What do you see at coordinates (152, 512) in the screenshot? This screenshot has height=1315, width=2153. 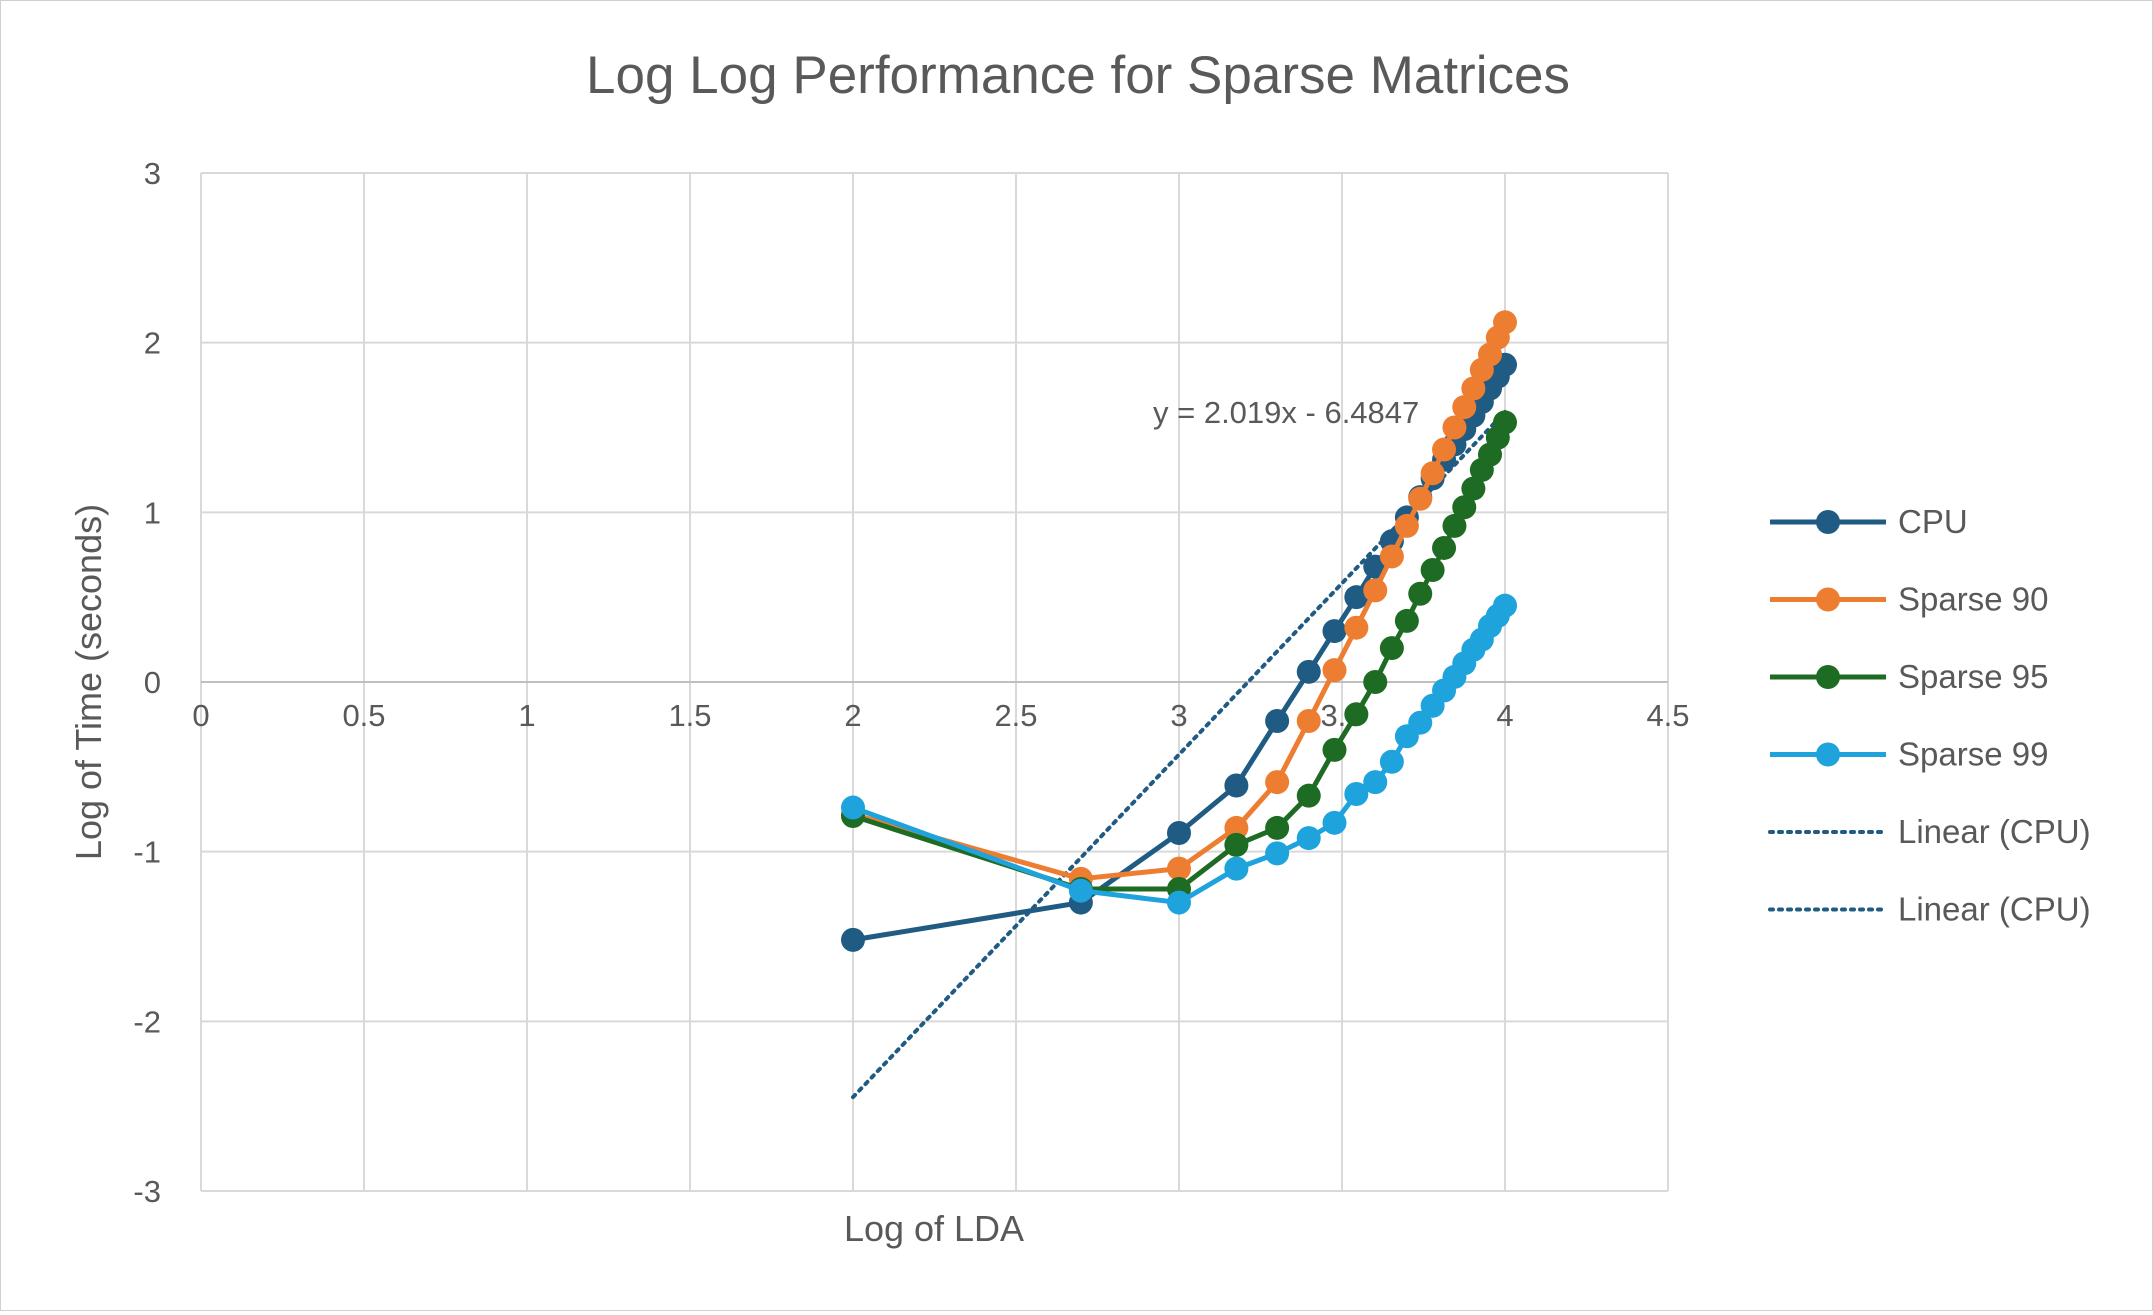 I see `y-tick-label: 1` at bounding box center [152, 512].